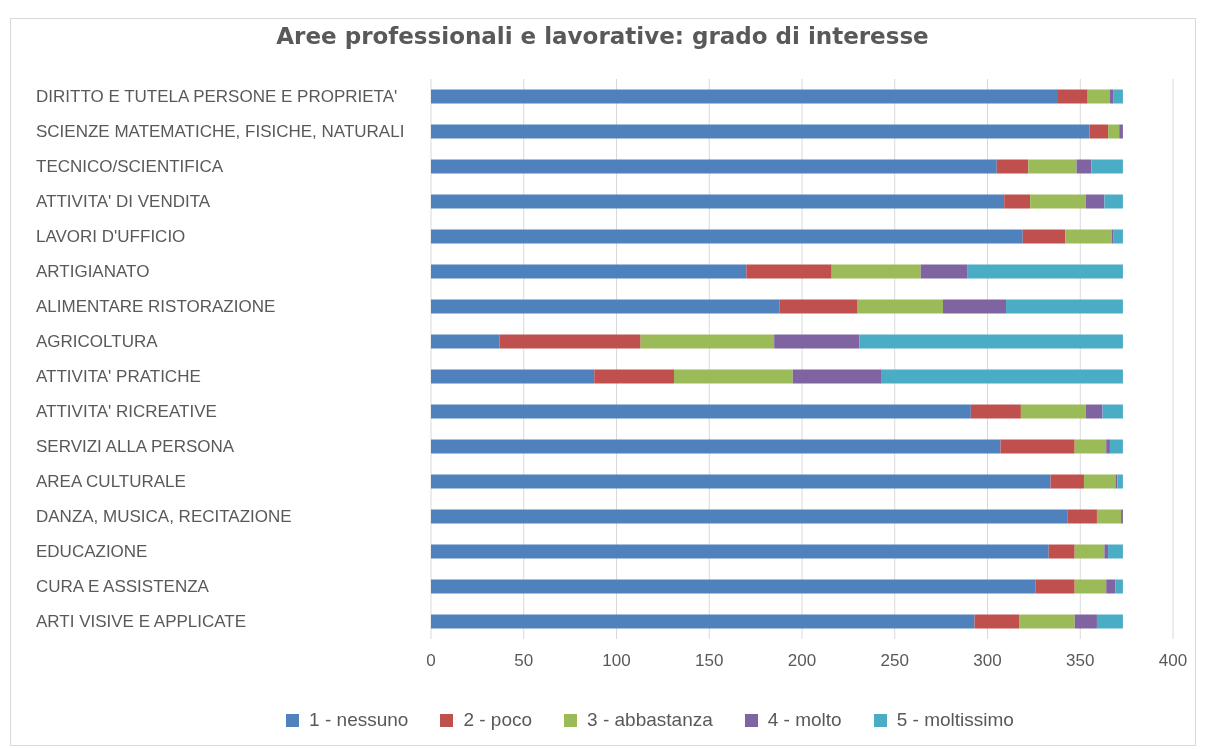 The image size is (1205, 749). I want to click on y-tick-label: DANZA, MUSICA, RECITAZIONE, so click(164, 517).